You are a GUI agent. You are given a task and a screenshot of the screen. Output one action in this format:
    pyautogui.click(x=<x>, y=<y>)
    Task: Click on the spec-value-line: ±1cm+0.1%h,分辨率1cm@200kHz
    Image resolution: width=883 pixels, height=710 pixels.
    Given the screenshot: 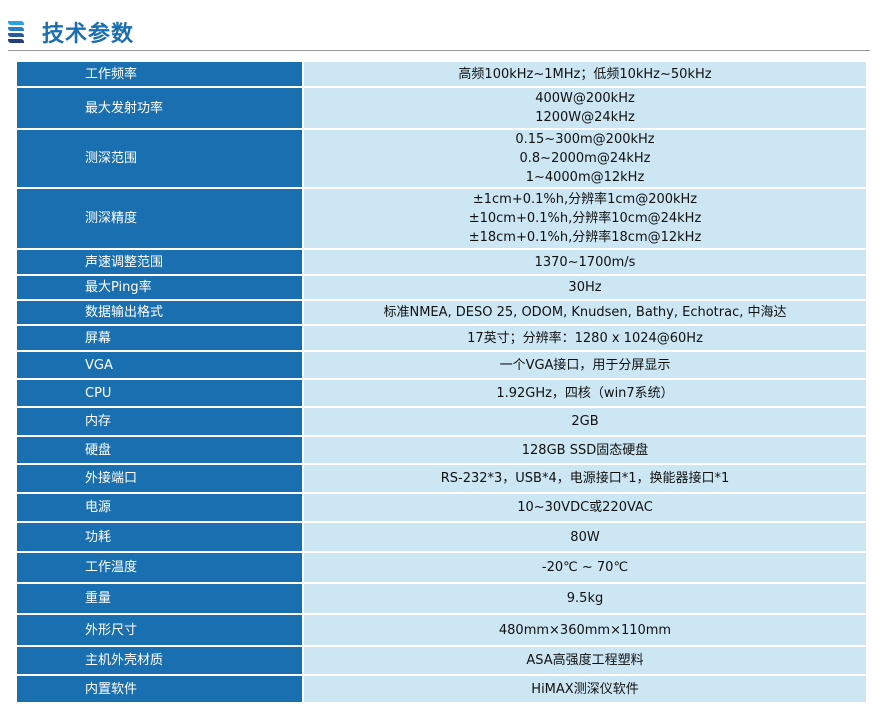 What is the action you would take?
    pyautogui.click(x=585, y=199)
    